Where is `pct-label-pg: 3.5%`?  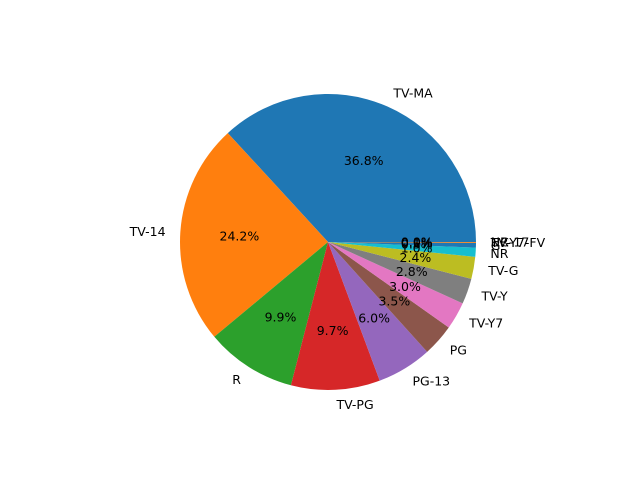
pct-label-pg: 3.5% is located at coordinates (394, 300).